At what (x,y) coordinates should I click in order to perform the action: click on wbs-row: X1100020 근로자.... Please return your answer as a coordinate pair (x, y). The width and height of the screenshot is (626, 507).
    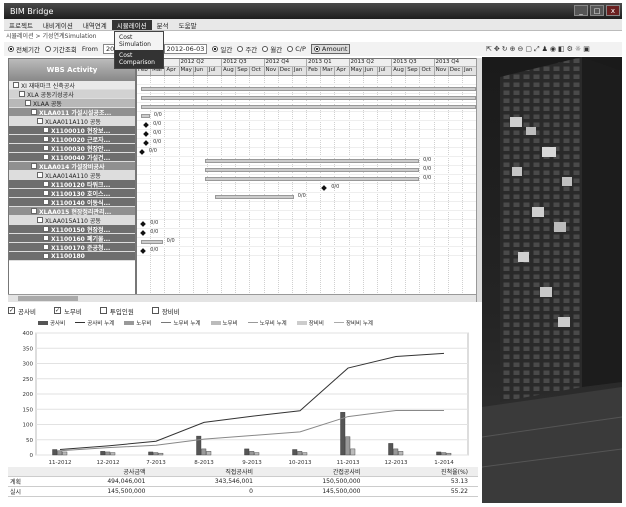
    Looking at the image, I should click on (72, 139).